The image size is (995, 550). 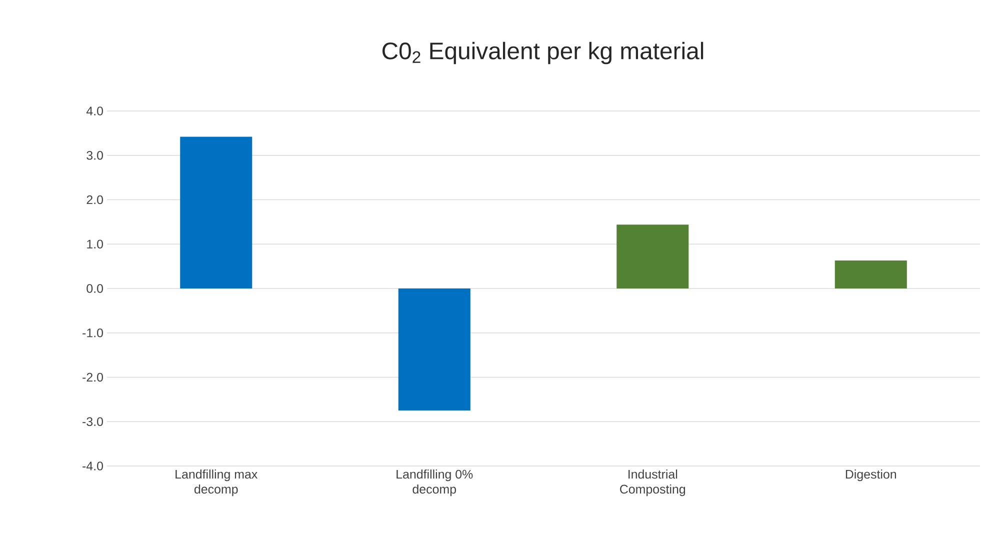 What do you see at coordinates (92, 333) in the screenshot?
I see `y-tick-label: -1.0` at bounding box center [92, 333].